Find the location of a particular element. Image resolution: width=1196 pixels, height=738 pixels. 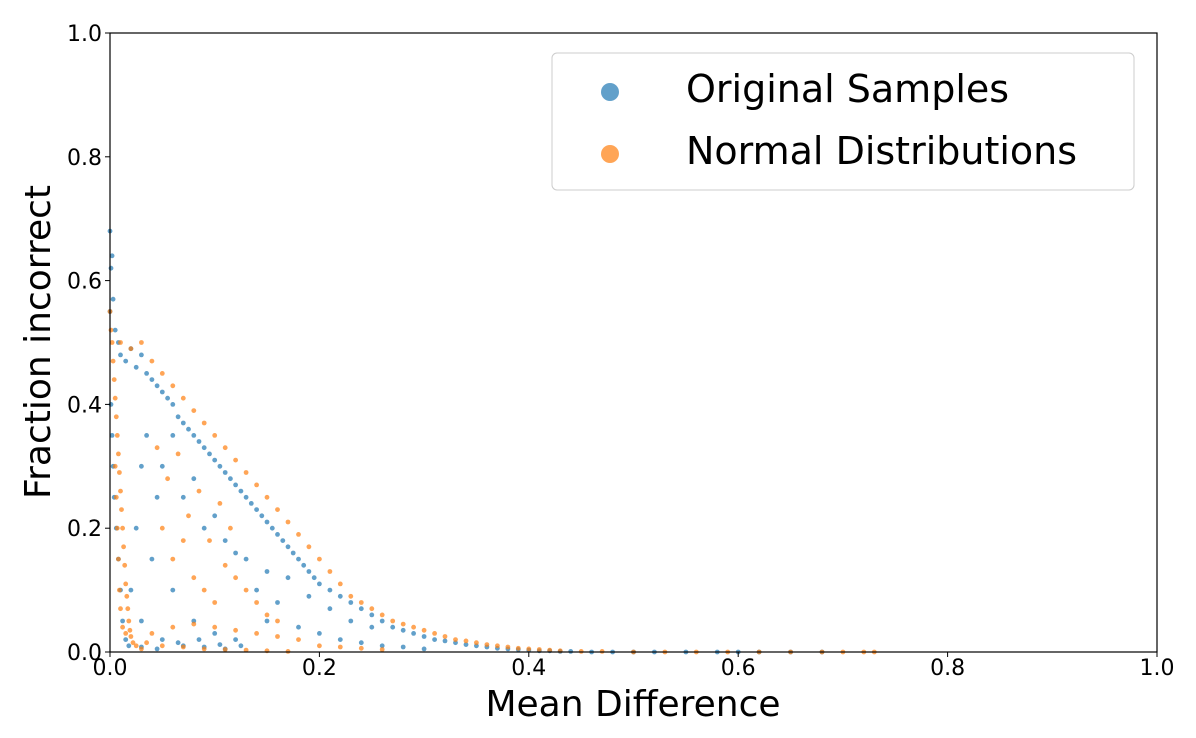

y-tick-label: 1.0 is located at coordinates (84, 34).